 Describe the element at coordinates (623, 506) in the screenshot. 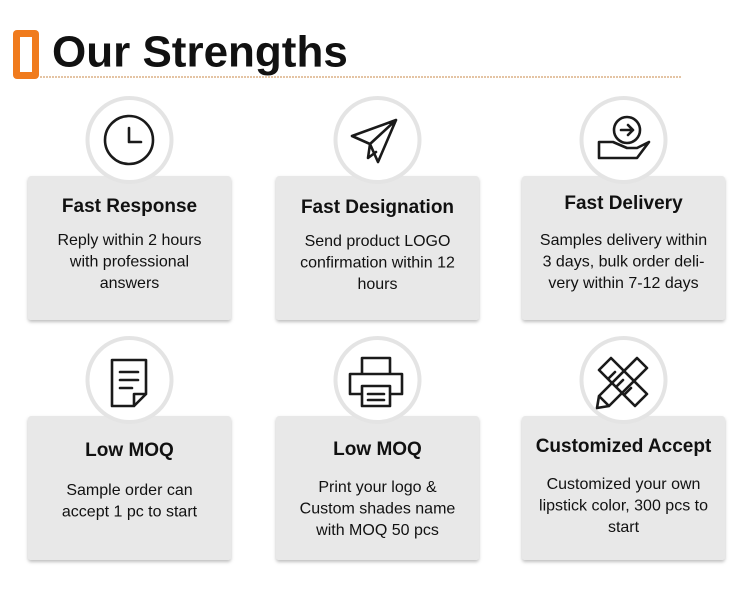

I see `card-text: lipstick color, 300 pcs to` at that location.